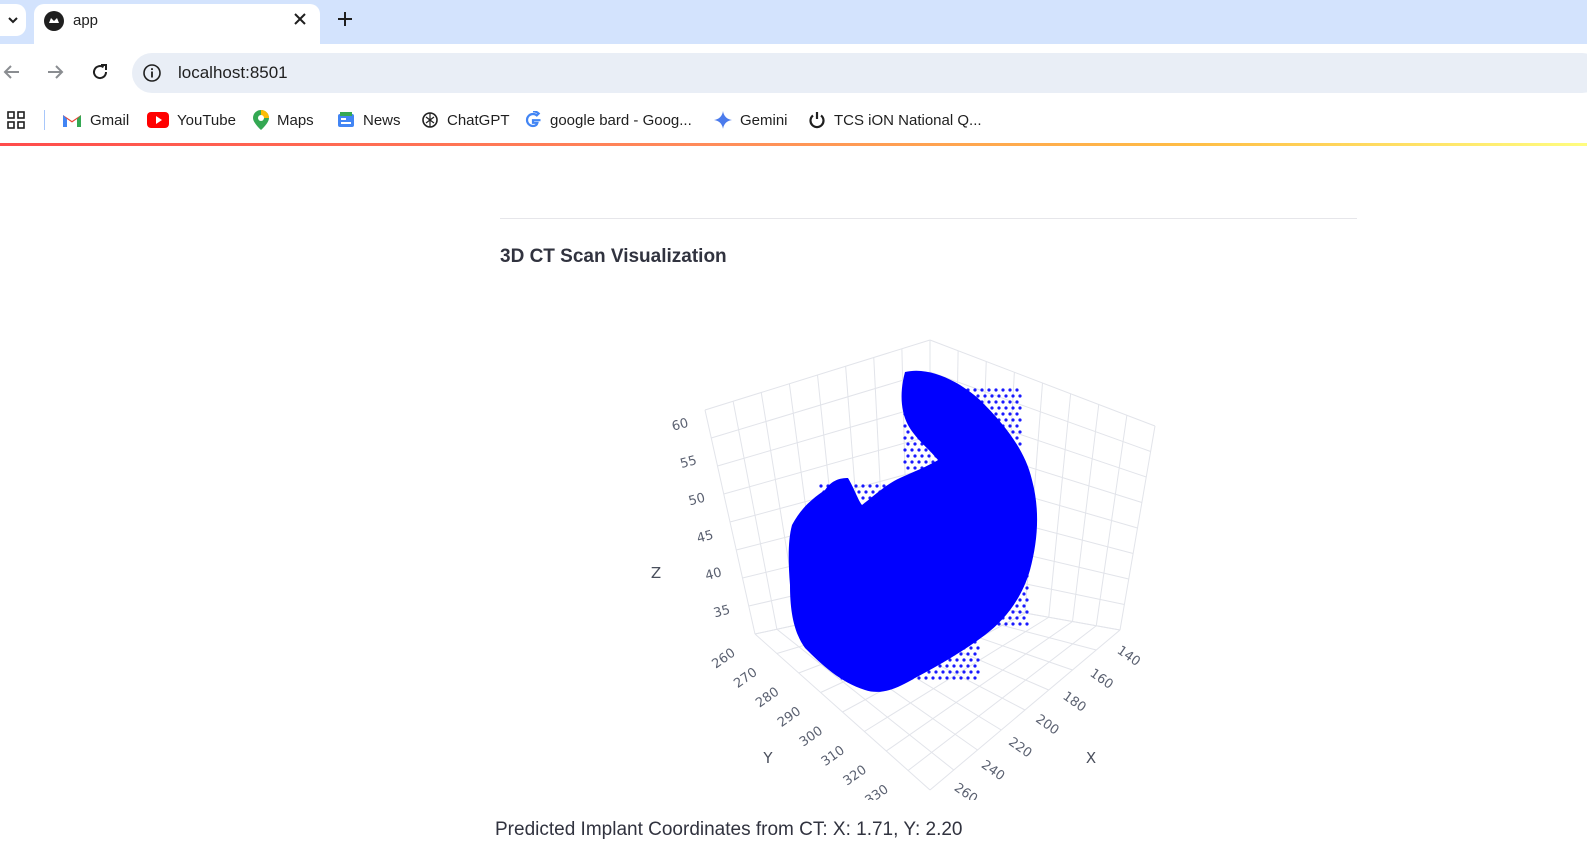 This screenshot has height=868, width=1587. What do you see at coordinates (16, 120) in the screenshot?
I see `apps-grid-icon` at bounding box center [16, 120].